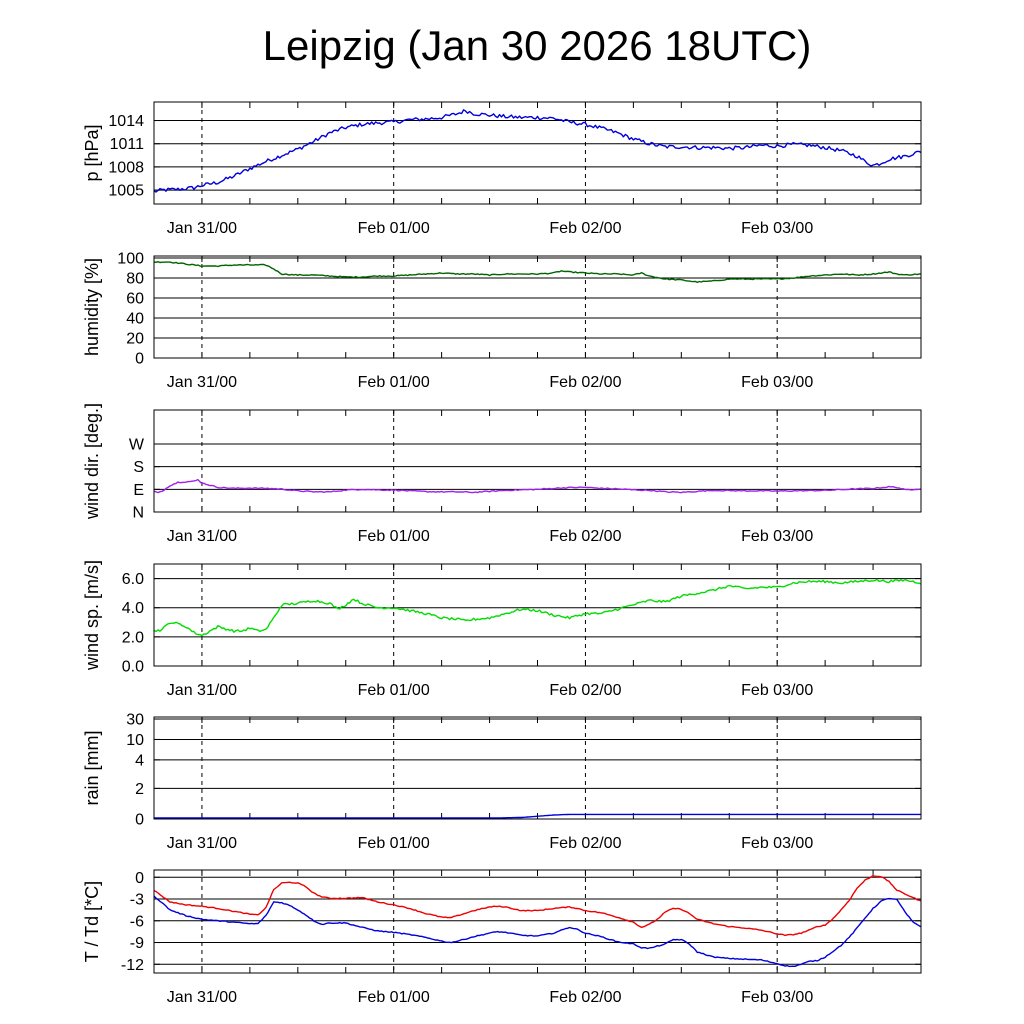 The height and width of the screenshot is (1024, 1024). What do you see at coordinates (126, 167) in the screenshot?
I see `pressure-tick-label: 1008` at bounding box center [126, 167].